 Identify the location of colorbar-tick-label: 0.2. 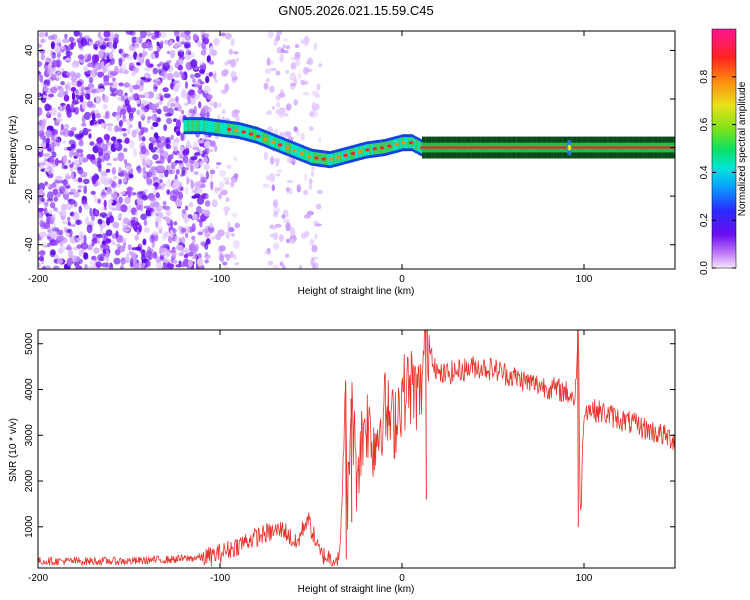
(704, 220).